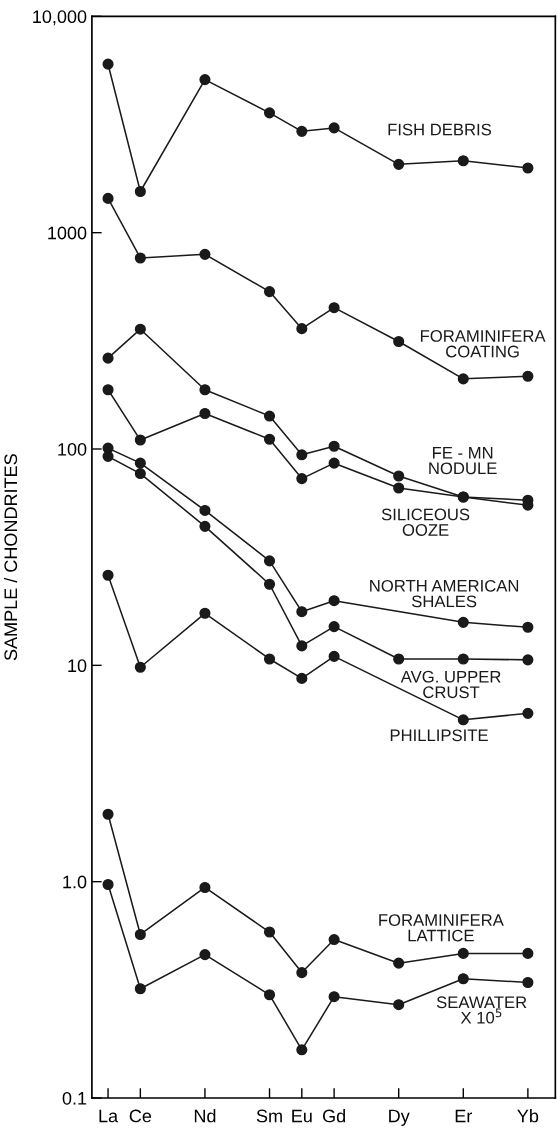  I want to click on y-tick-label: 0.1, so click(74, 1098).